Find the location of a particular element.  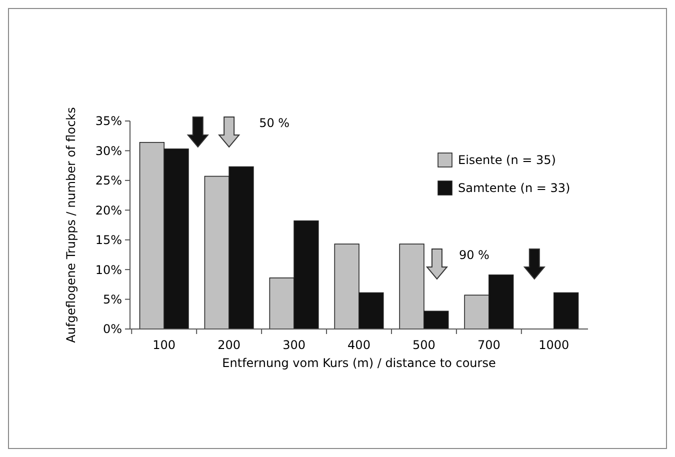

y-tick-label: 35% is located at coordinates (108, 121).